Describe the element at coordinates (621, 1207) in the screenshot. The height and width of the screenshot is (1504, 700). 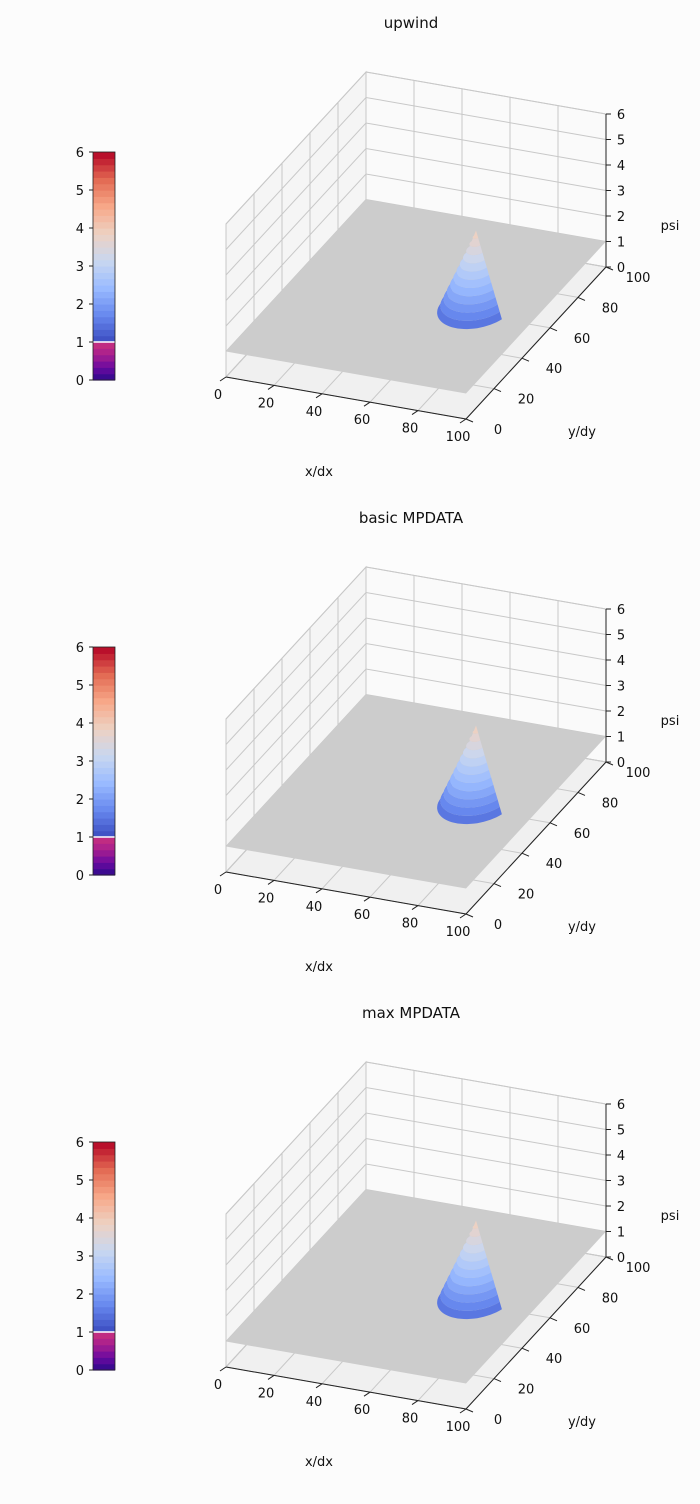
I see `z-tick-label: 2` at that location.